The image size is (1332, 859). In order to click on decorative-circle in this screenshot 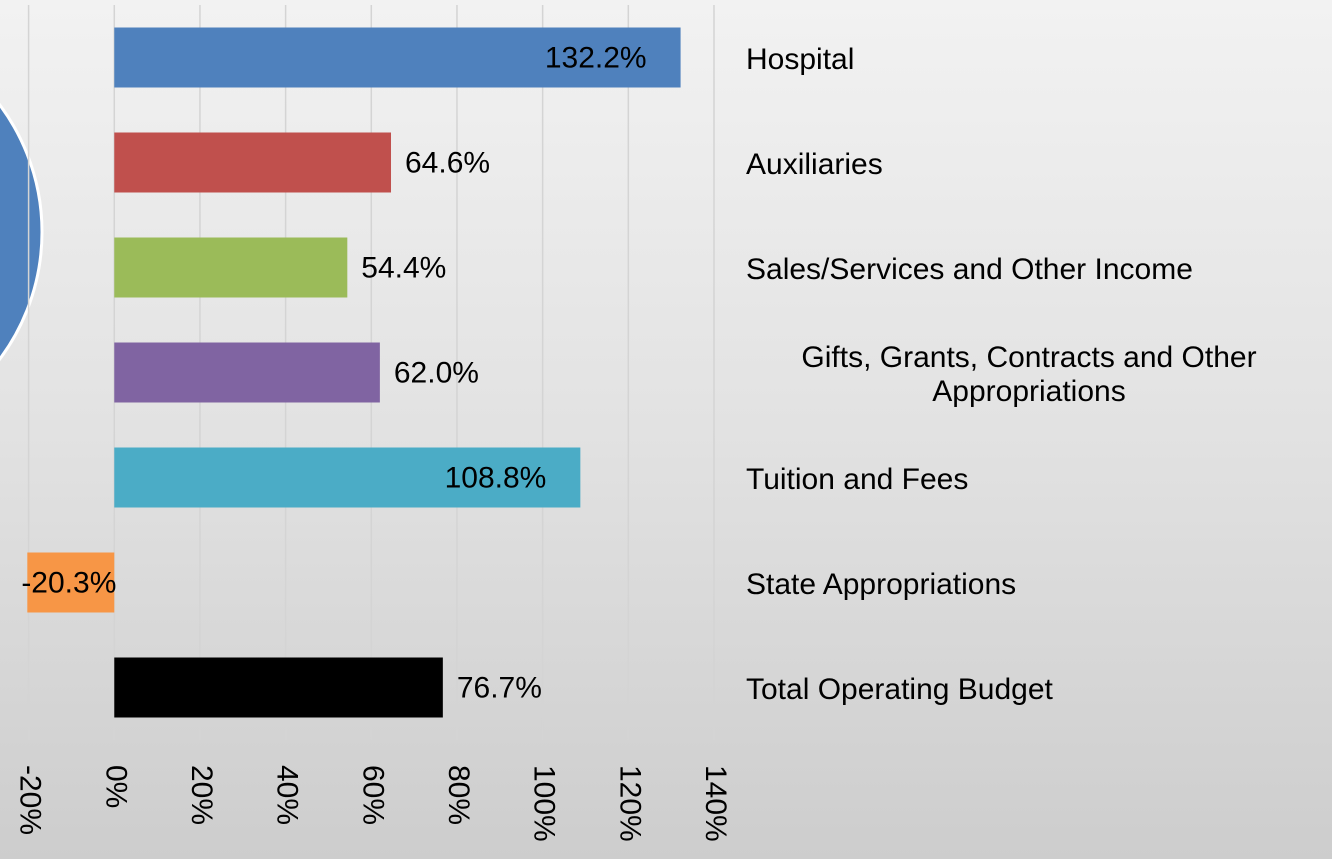, I will do `click(22, 232)`.